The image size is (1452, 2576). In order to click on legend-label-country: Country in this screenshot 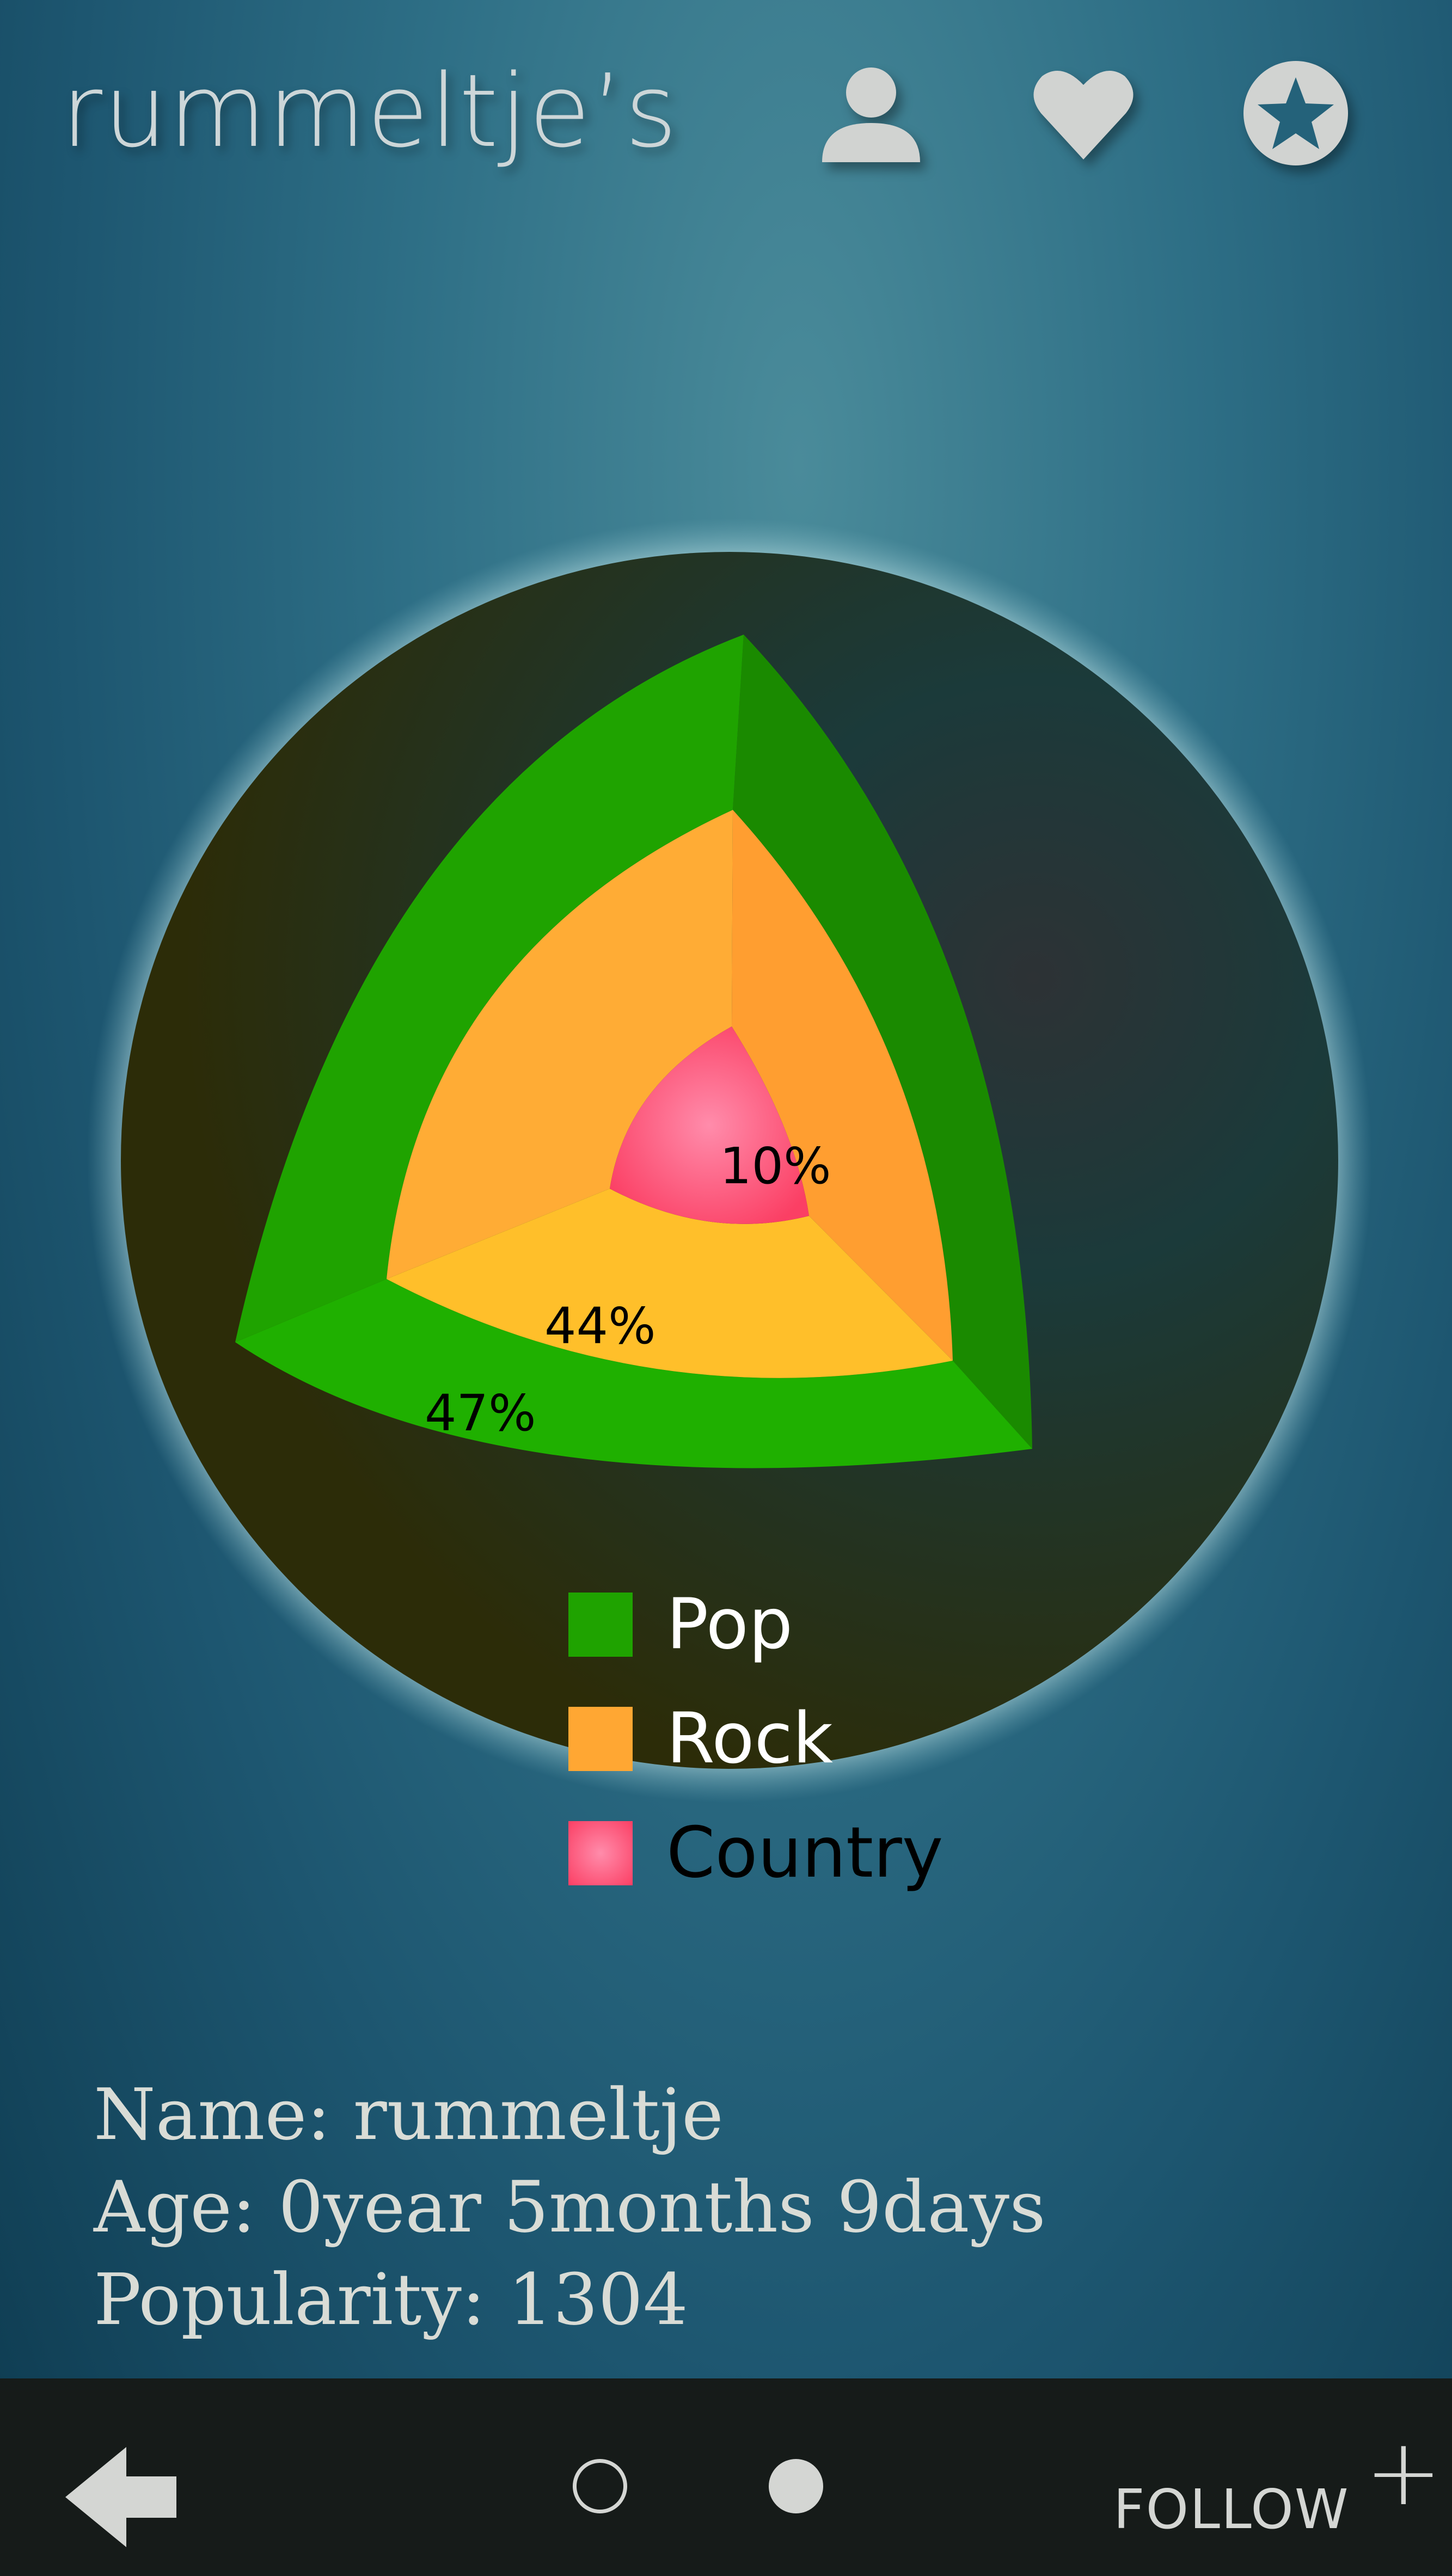, I will do `click(805, 1852)`.